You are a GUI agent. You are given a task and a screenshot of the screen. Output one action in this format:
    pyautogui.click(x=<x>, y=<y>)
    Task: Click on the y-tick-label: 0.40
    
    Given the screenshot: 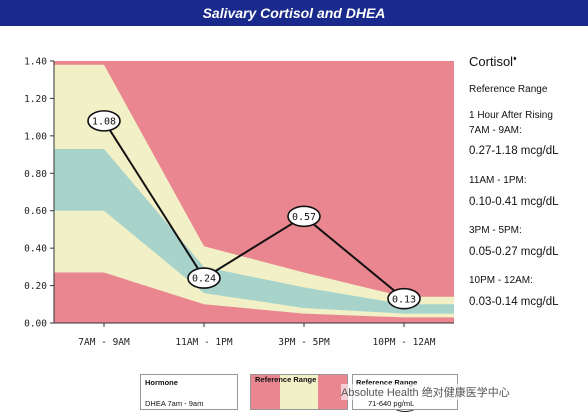 What is the action you would take?
    pyautogui.click(x=35, y=249)
    